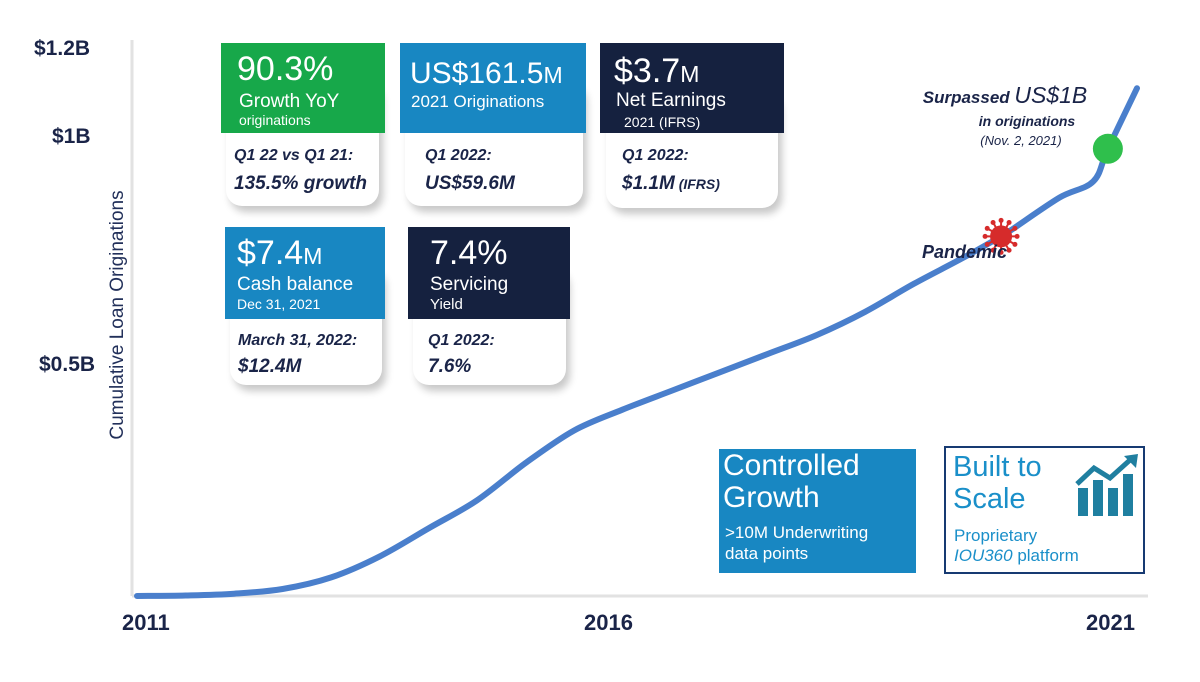 The width and height of the screenshot is (1200, 682). I want to click on card-detail-label: March 31, 2022:, so click(298, 340).